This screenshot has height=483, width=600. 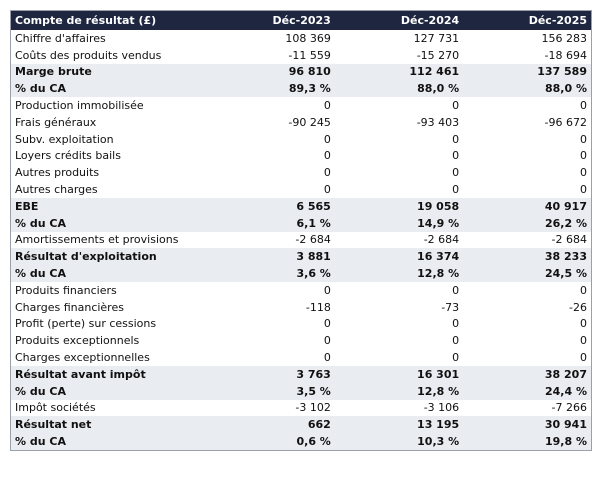 I want to click on row-label: Produits exceptionnels, so click(x=77, y=341).